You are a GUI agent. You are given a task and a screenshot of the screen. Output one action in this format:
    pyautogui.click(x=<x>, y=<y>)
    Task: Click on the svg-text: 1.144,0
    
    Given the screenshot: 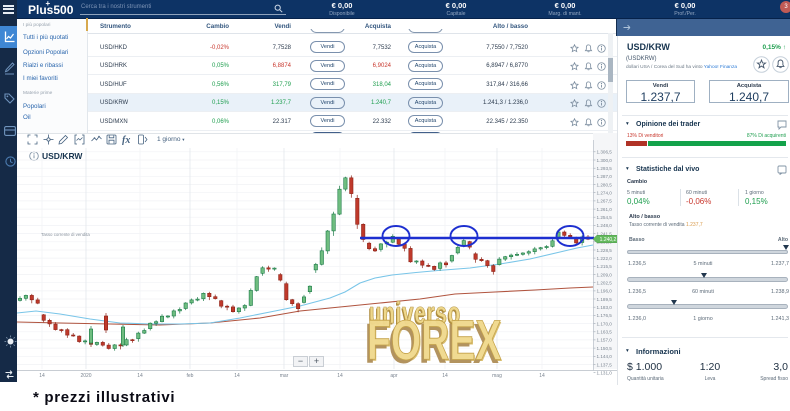 What is the action you would take?
    pyautogui.click(x=605, y=356)
    